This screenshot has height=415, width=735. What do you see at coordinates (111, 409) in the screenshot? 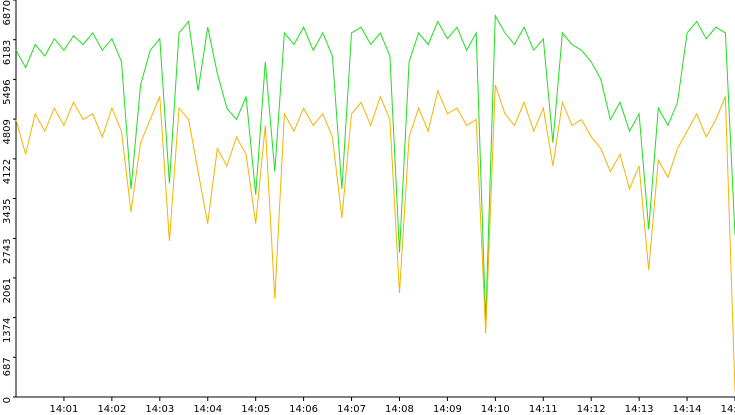
I see `x-tick-label: 14:02` at bounding box center [111, 409].